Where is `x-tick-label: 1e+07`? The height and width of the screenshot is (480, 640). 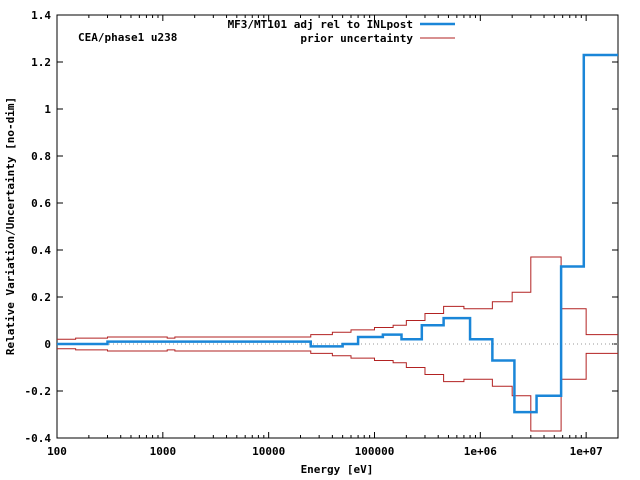 x-tick-label: 1e+07 is located at coordinates (586, 451).